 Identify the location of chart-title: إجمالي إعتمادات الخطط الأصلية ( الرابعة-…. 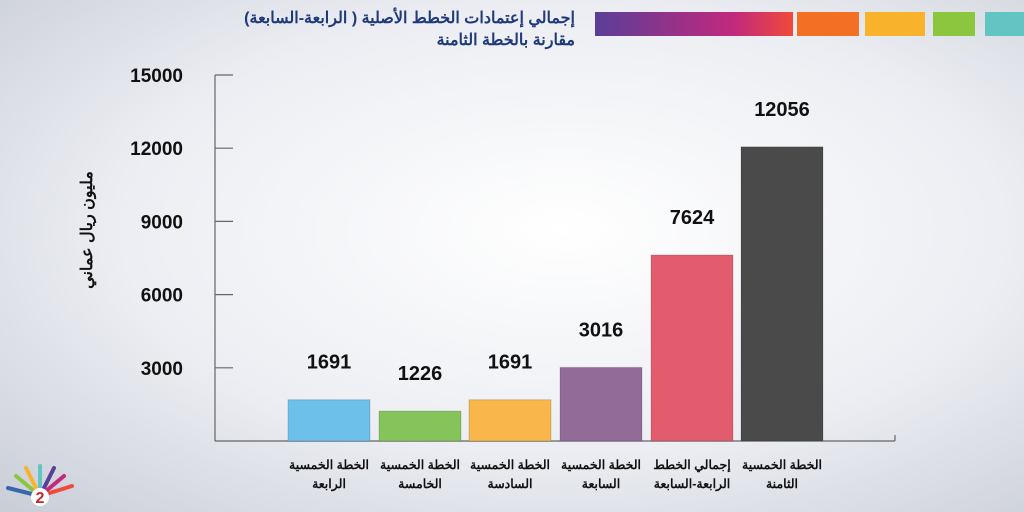
(387, 30).